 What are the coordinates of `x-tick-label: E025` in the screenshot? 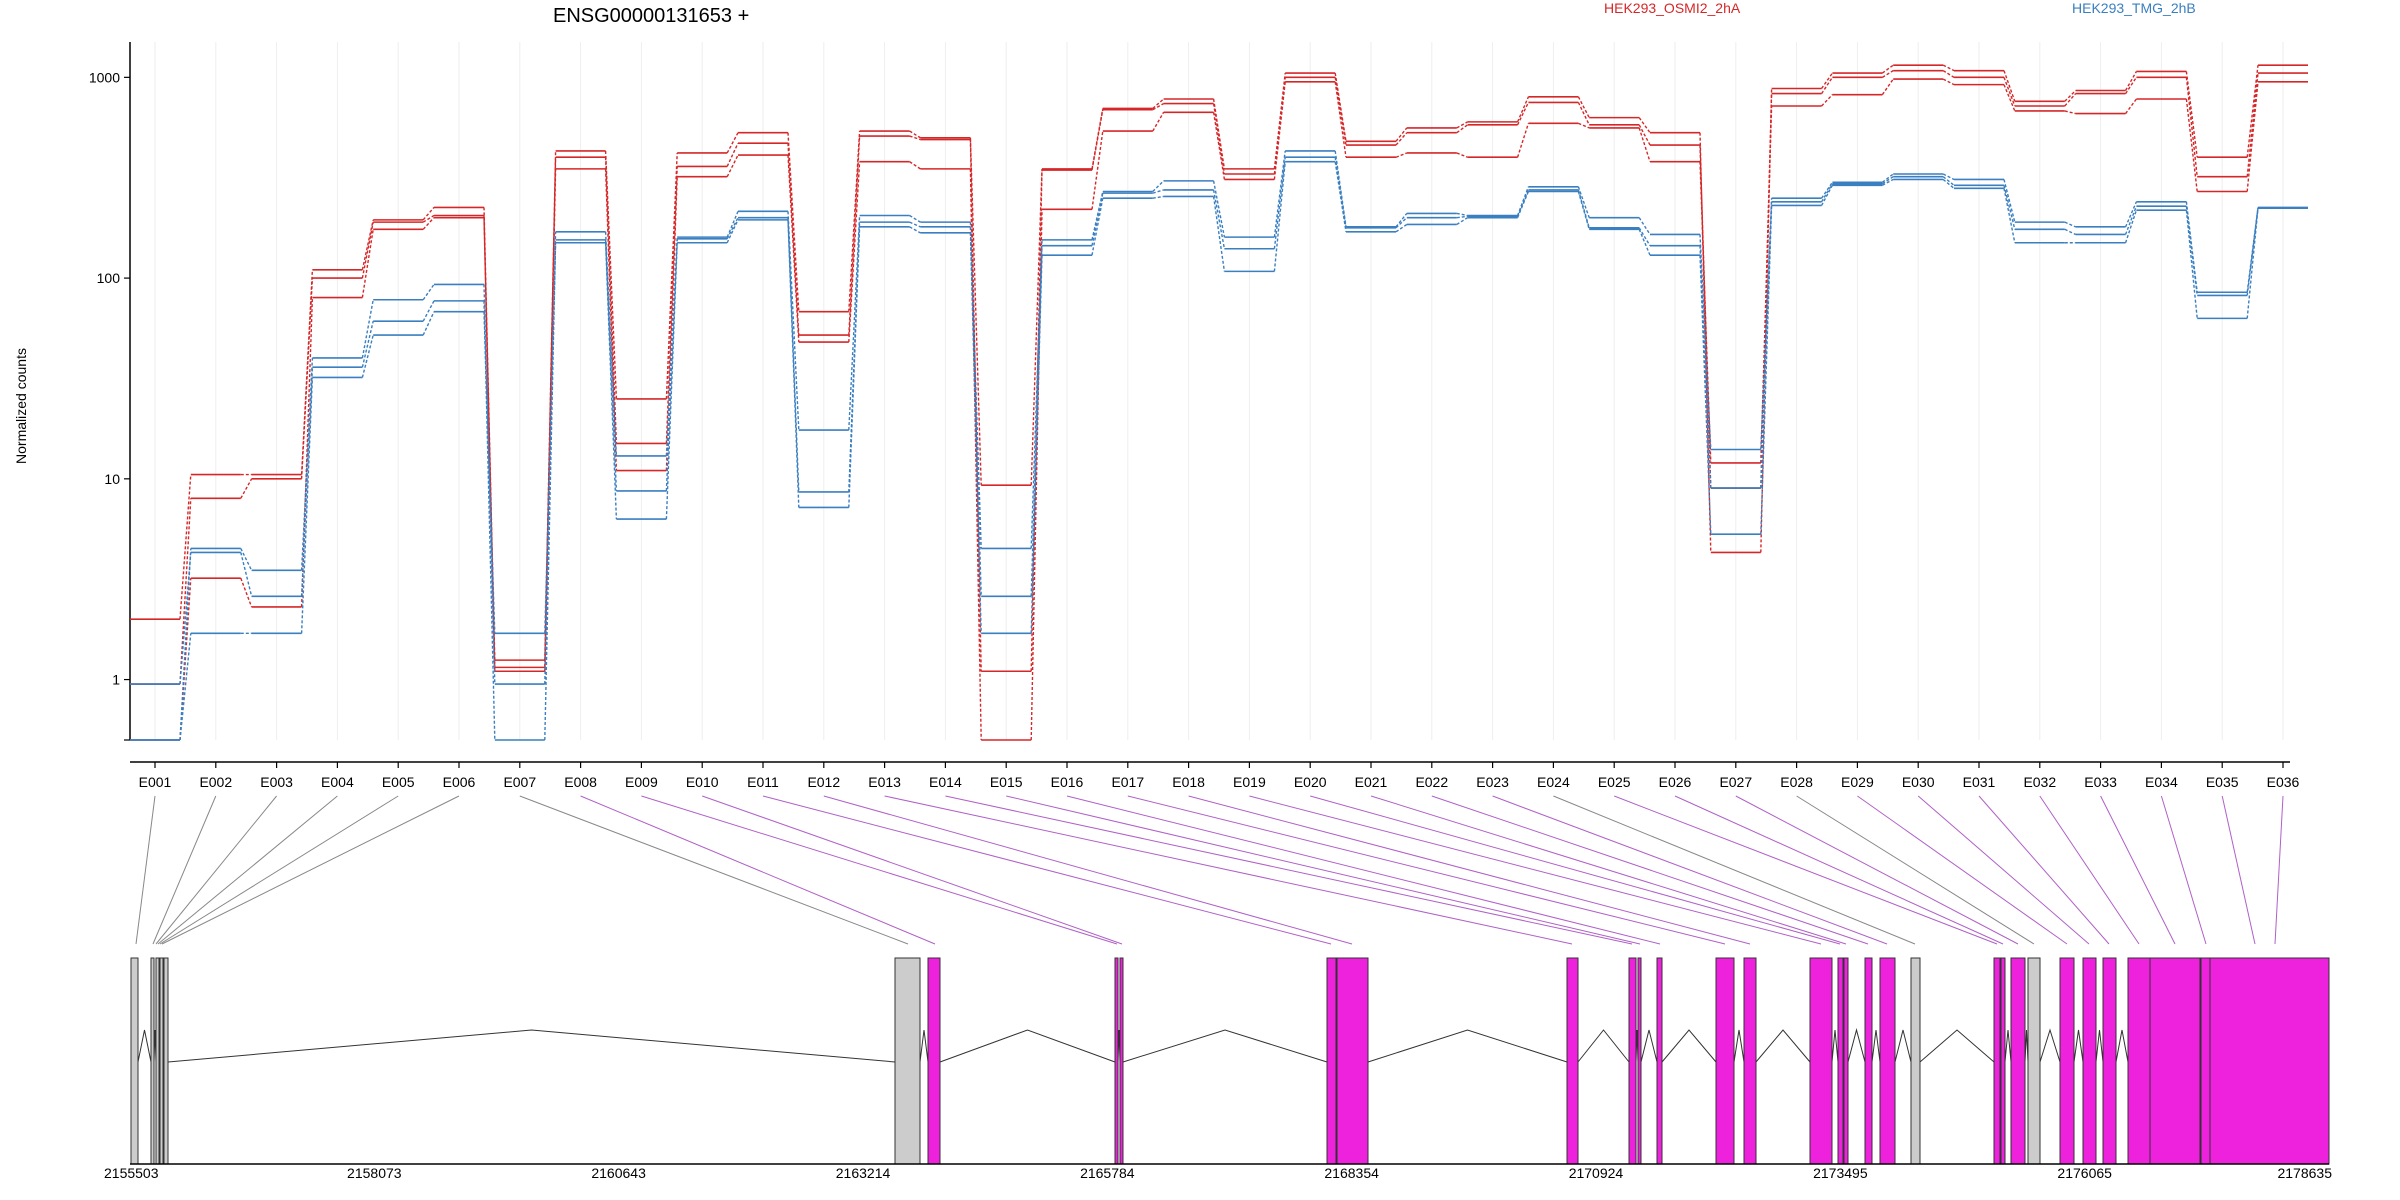 It's located at (1614, 782).